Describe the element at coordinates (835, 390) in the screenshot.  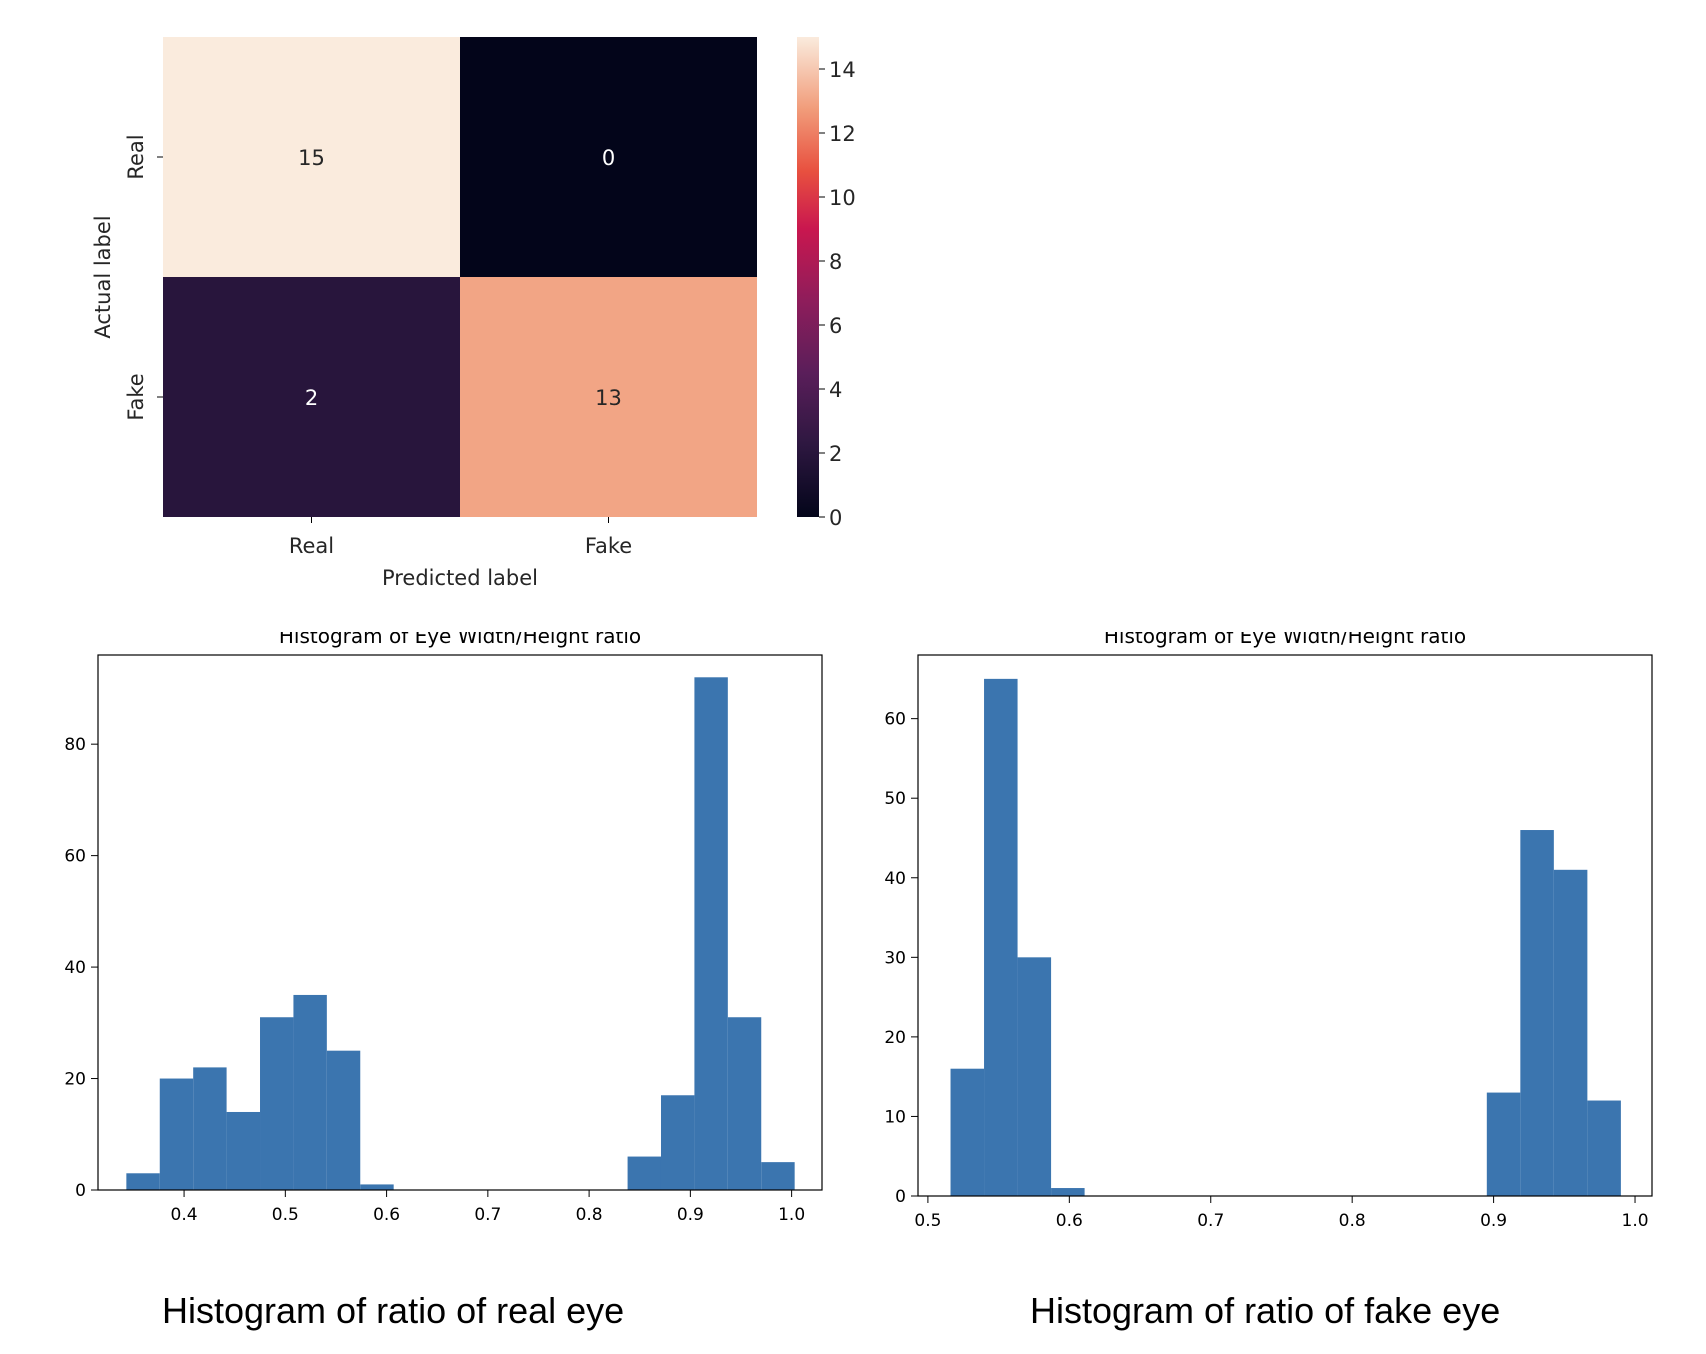
I see `colorbar-tick-label: 4` at that location.